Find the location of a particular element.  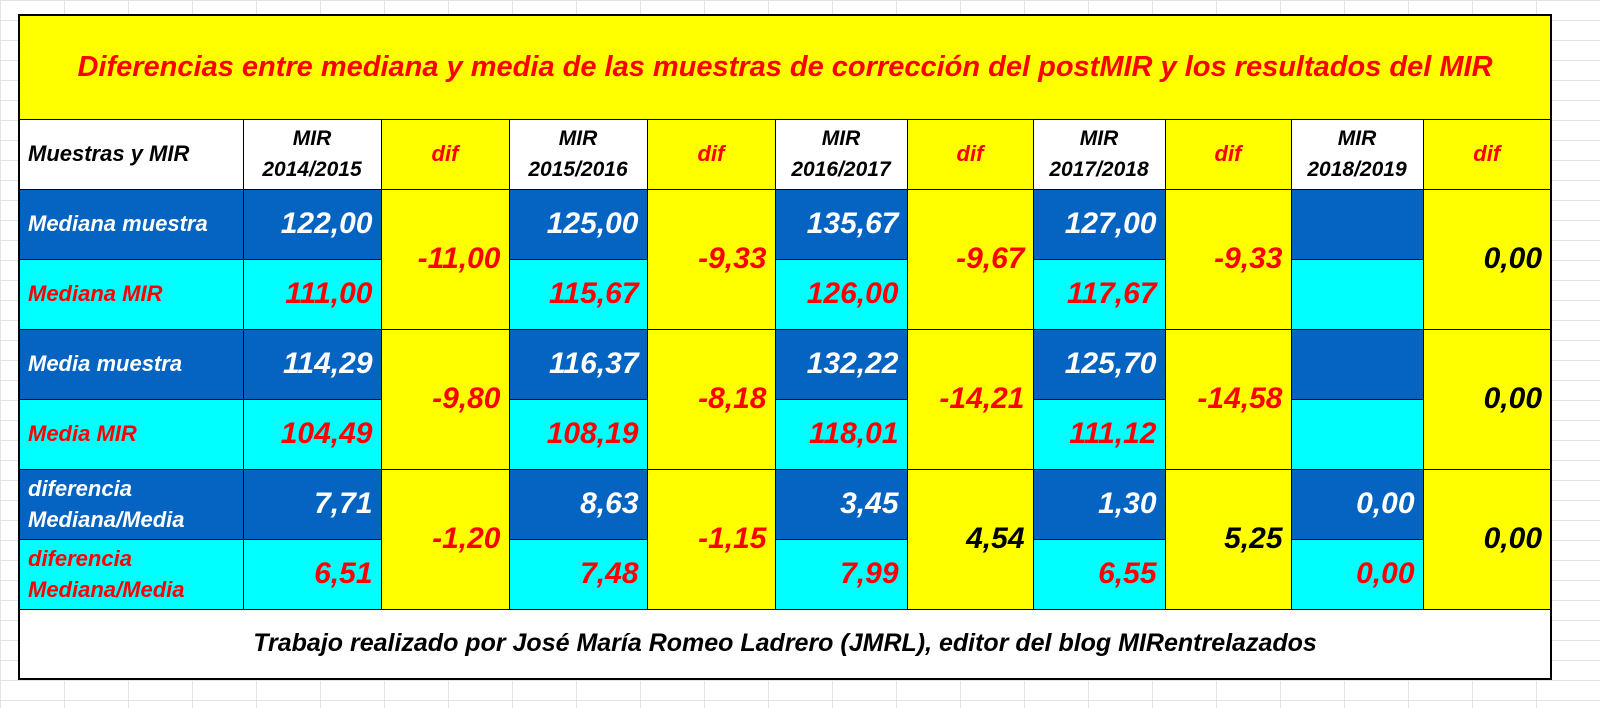

cell-media-mir-2017: 111,12 is located at coordinates (1099, 434).